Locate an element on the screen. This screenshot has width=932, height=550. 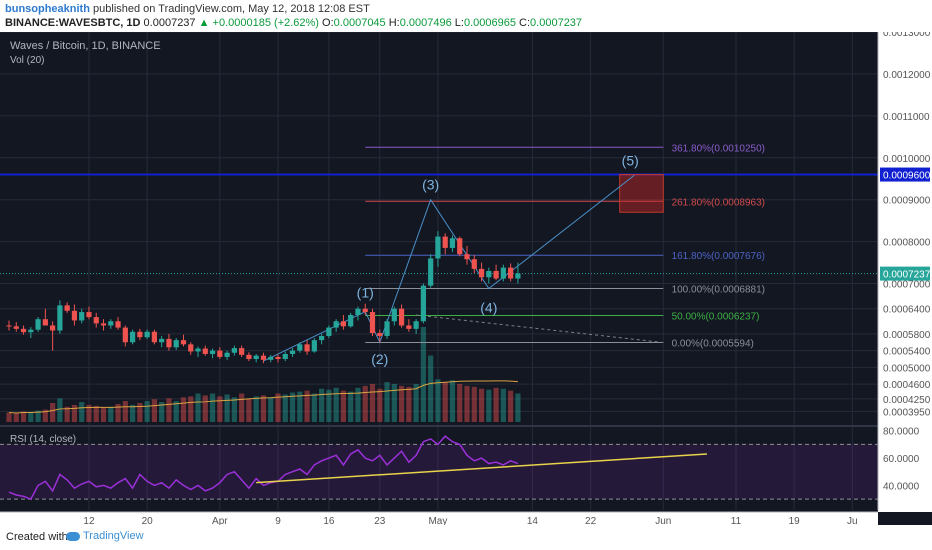
price-tick-label: 0.0005400 is located at coordinates (907, 352).